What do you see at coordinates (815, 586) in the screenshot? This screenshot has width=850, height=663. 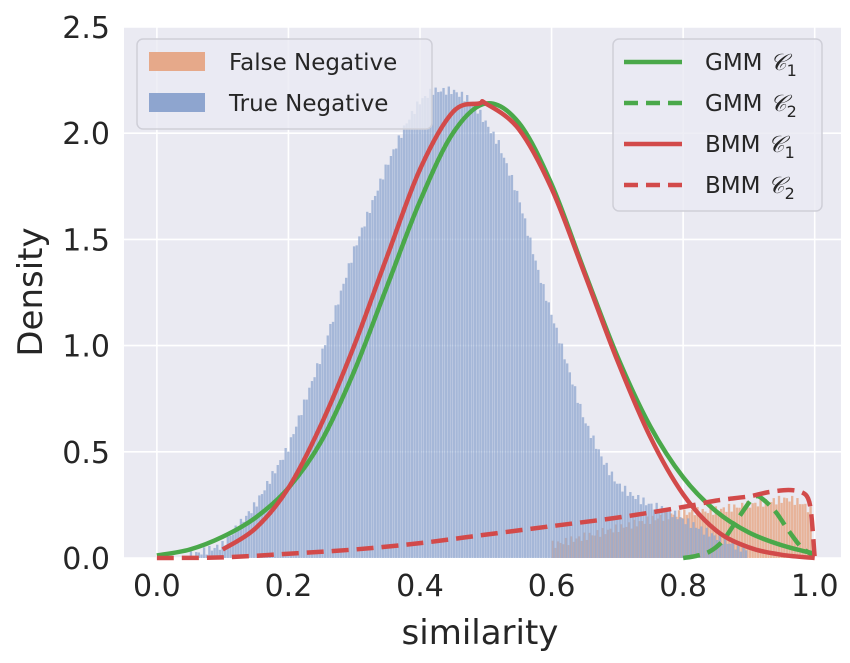 I see `x-tick-label-5: 1.0` at bounding box center [815, 586].